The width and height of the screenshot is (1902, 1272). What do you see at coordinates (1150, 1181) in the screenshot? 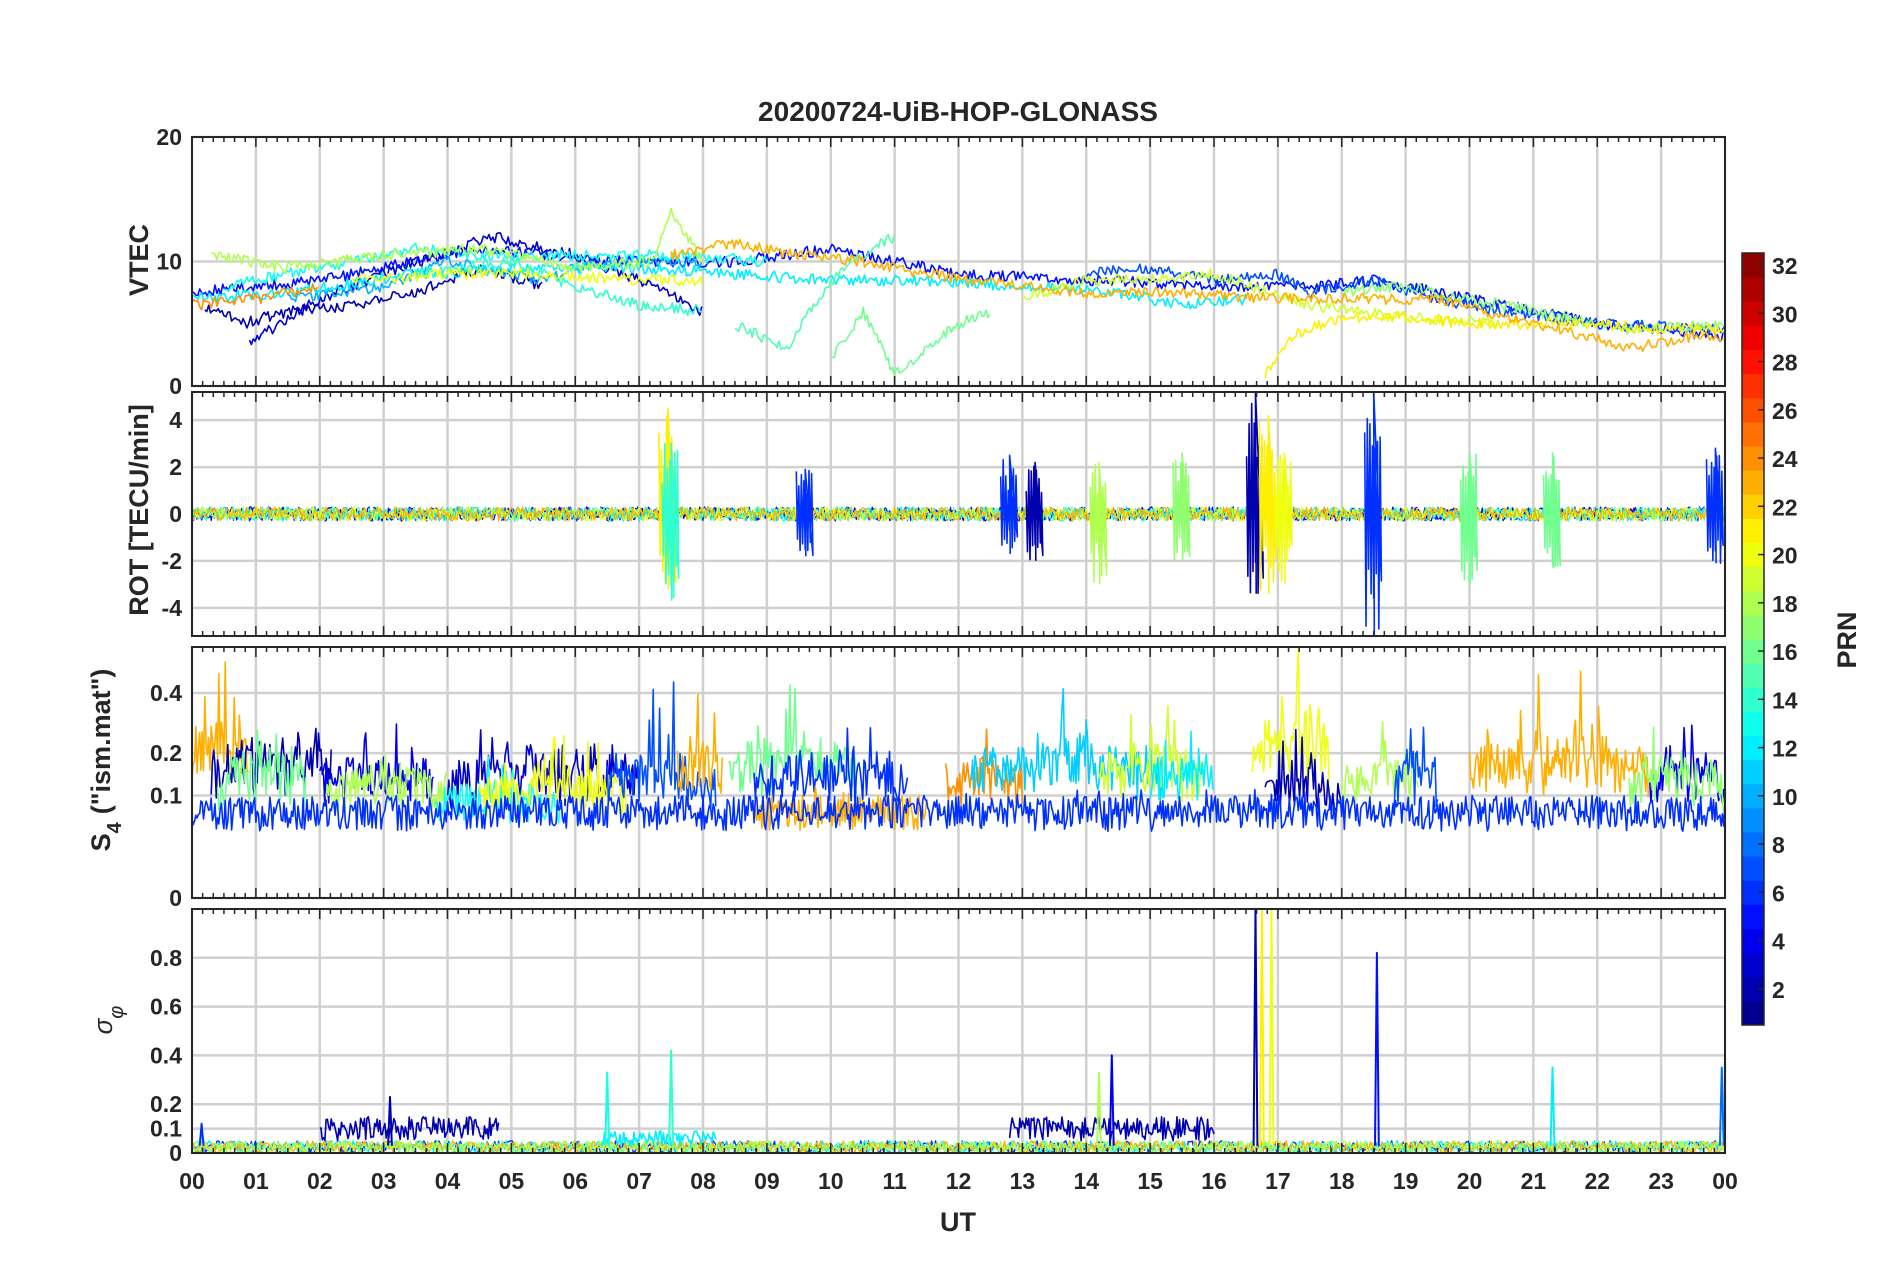
I see `x-tick-label: 15` at bounding box center [1150, 1181].